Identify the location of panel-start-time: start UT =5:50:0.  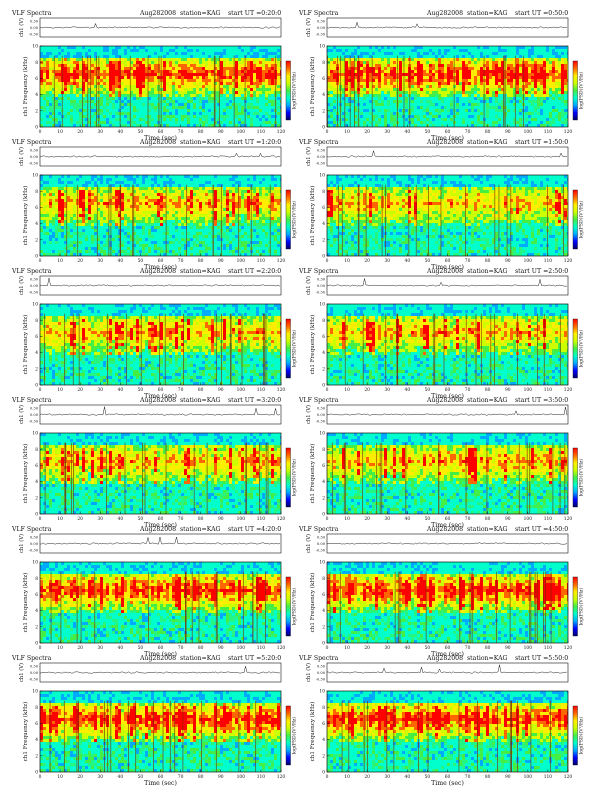
(541, 658).